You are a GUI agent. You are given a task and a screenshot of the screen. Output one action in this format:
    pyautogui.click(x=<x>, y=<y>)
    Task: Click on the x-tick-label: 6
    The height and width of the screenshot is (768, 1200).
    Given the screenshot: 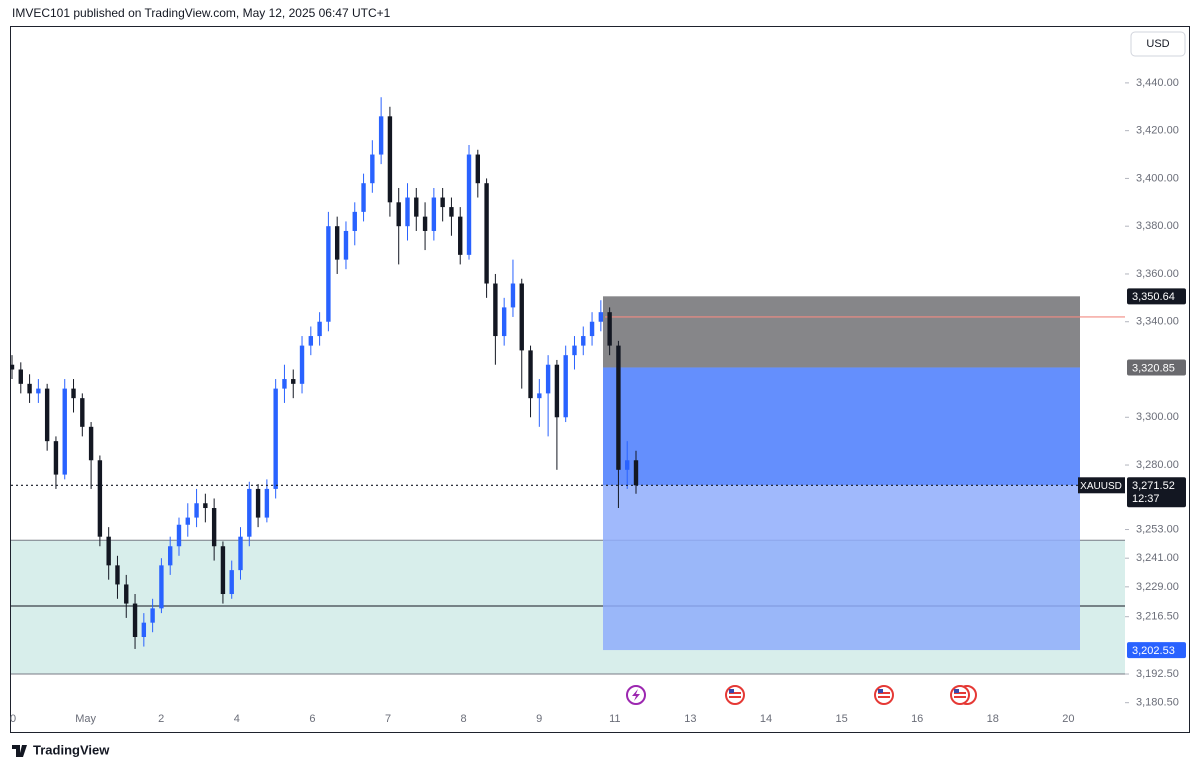 What is the action you would take?
    pyautogui.click(x=312, y=719)
    